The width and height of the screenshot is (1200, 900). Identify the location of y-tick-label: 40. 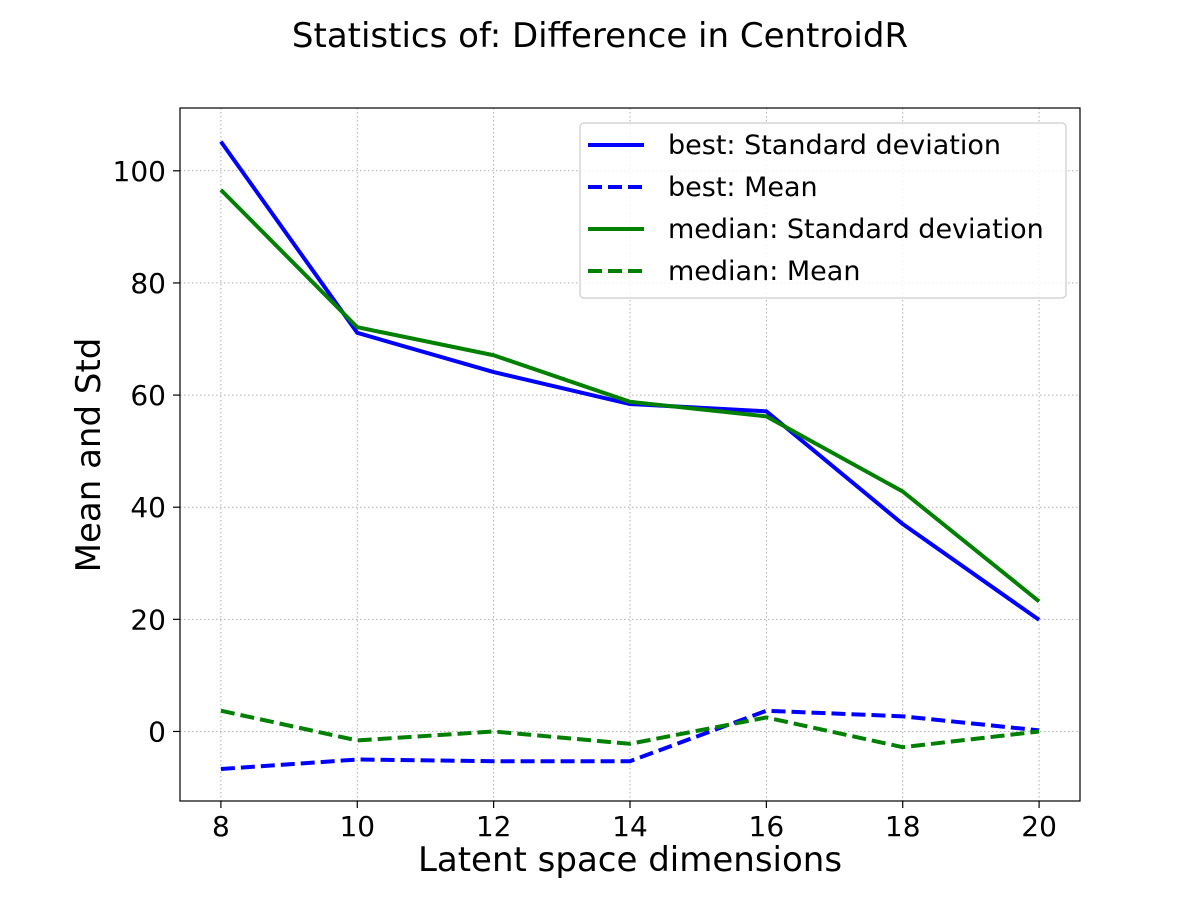
(148, 507).